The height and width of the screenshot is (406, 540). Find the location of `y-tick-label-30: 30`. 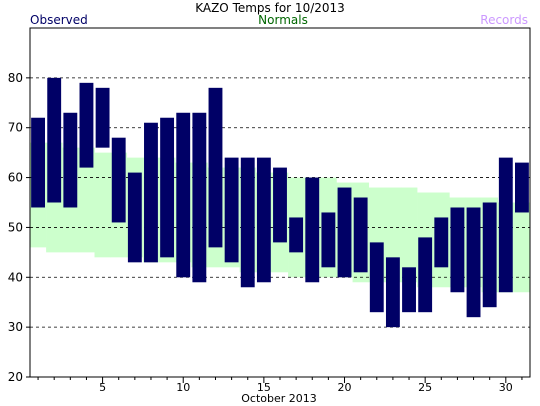

y-tick-label-30: 30 is located at coordinates (15, 327).